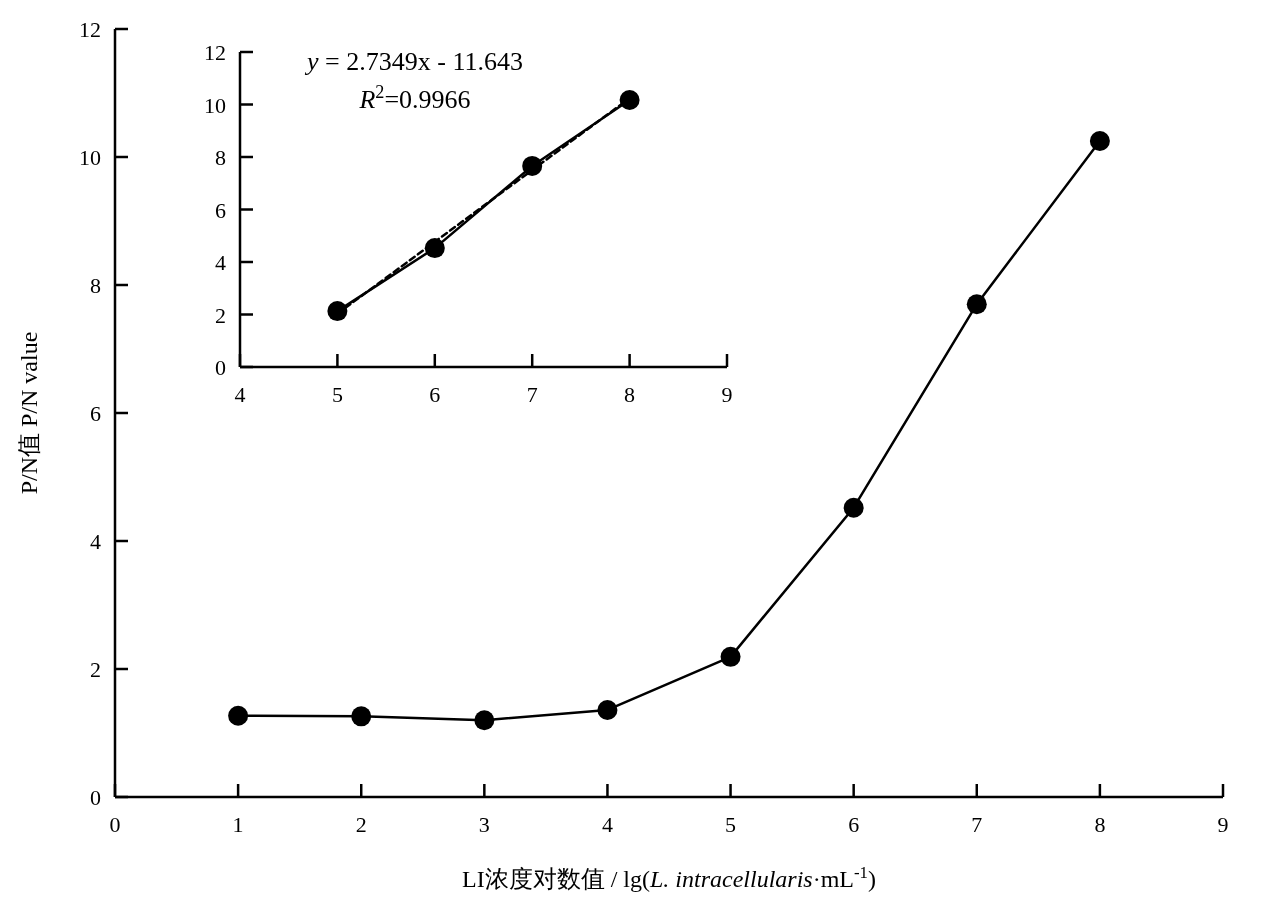 The height and width of the screenshot is (913, 1269). Describe the element at coordinates (413, 61) in the screenshot. I see `annotation: y = 2.7349x - 11.643` at that location.